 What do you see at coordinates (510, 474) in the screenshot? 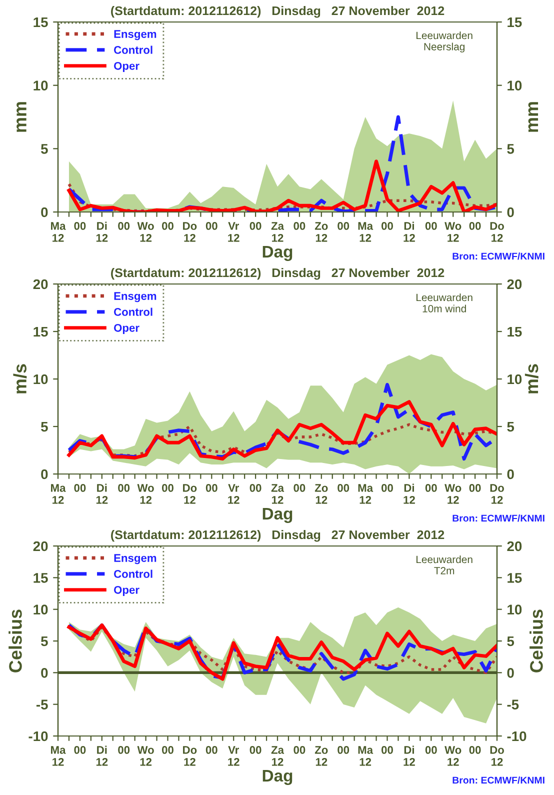
I see `y2-tick-label: 0` at bounding box center [510, 474].